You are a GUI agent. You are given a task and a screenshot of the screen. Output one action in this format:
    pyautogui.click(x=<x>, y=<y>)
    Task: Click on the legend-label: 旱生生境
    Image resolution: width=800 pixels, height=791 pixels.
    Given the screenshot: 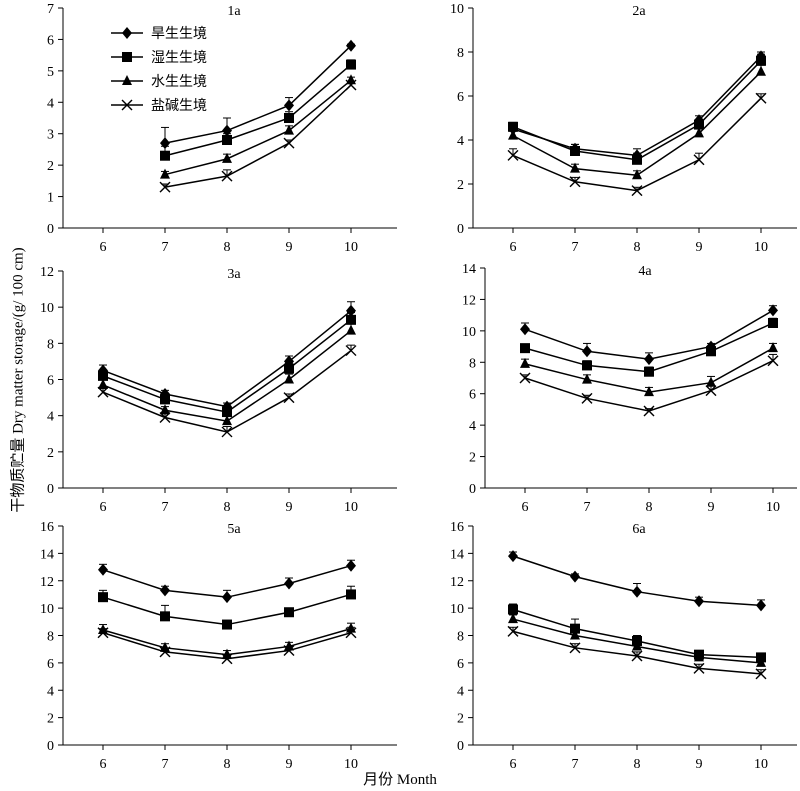 What is the action you would take?
    pyautogui.click(x=179, y=34)
    